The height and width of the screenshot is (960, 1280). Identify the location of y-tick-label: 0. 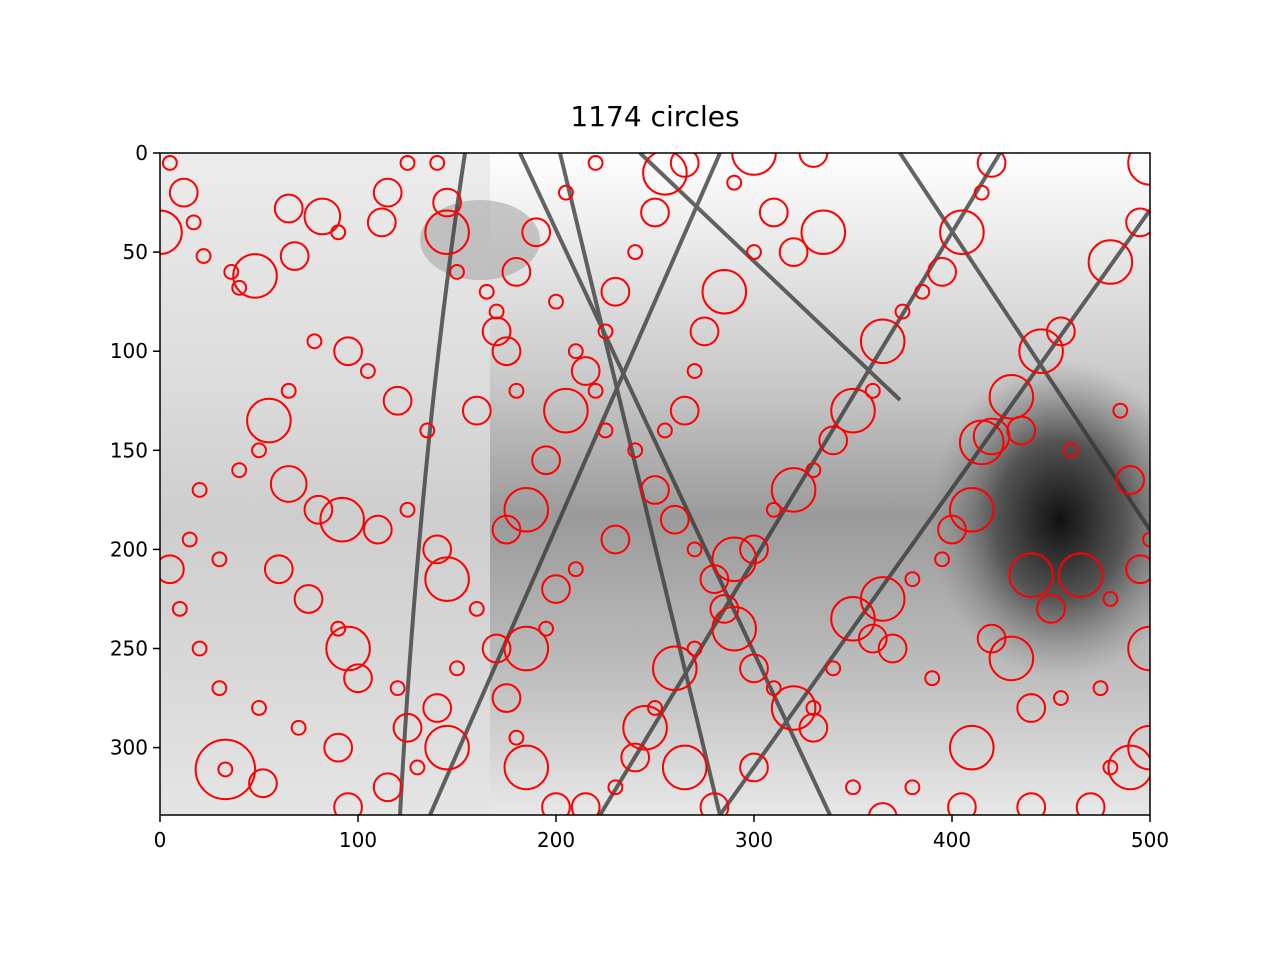
(141, 153).